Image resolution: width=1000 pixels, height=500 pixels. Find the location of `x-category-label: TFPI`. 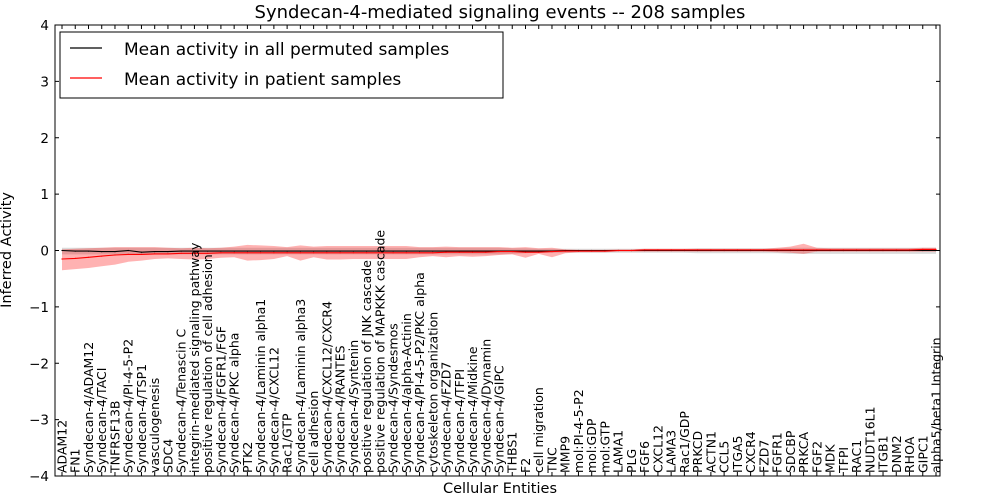

x-category-label: TFPI is located at coordinates (843, 460).